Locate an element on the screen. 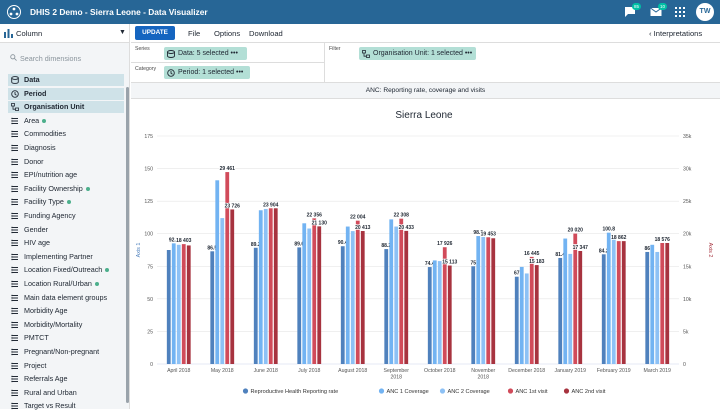 The width and height of the screenshot is (720, 412). dimension-item: PMTCT is located at coordinates (66, 338).